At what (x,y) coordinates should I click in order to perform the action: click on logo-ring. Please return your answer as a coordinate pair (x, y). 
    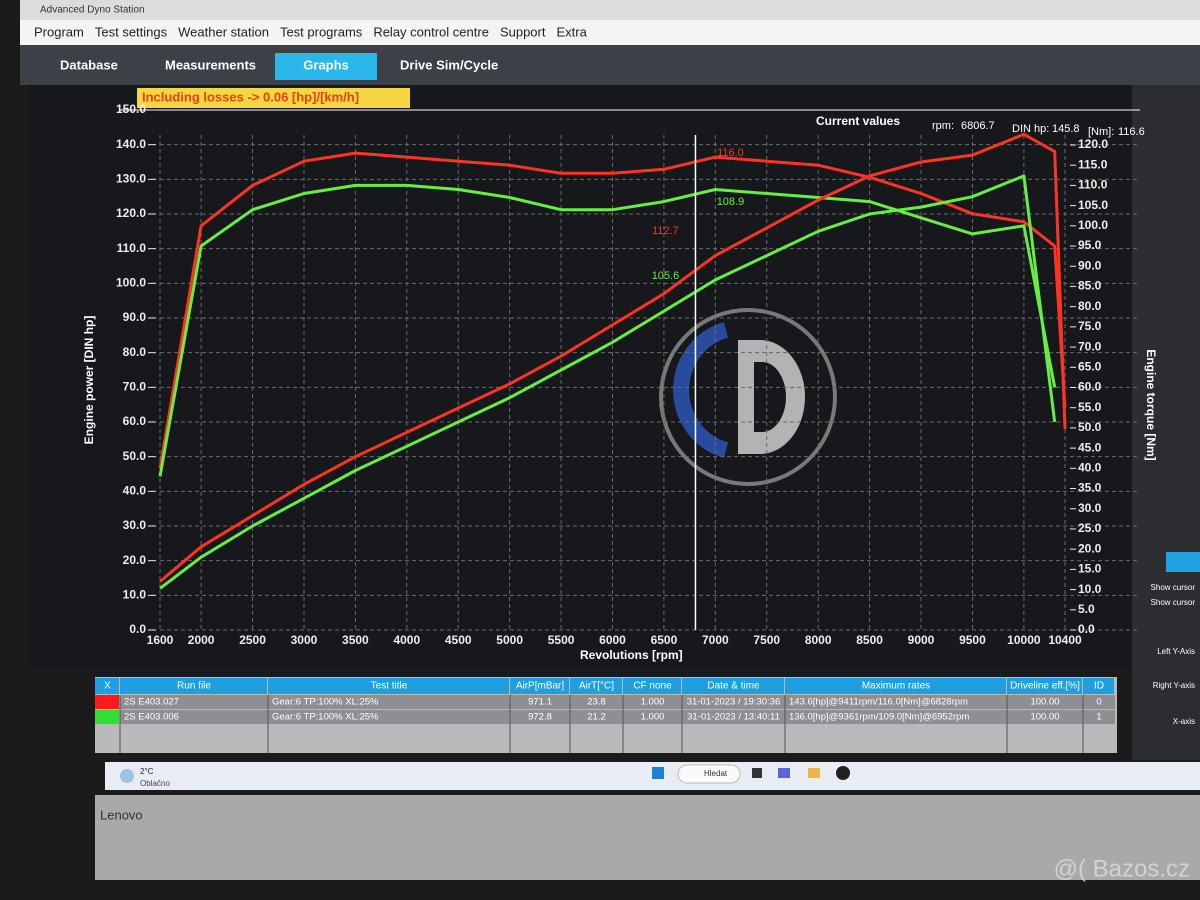
    Looking at the image, I should click on (748, 397).